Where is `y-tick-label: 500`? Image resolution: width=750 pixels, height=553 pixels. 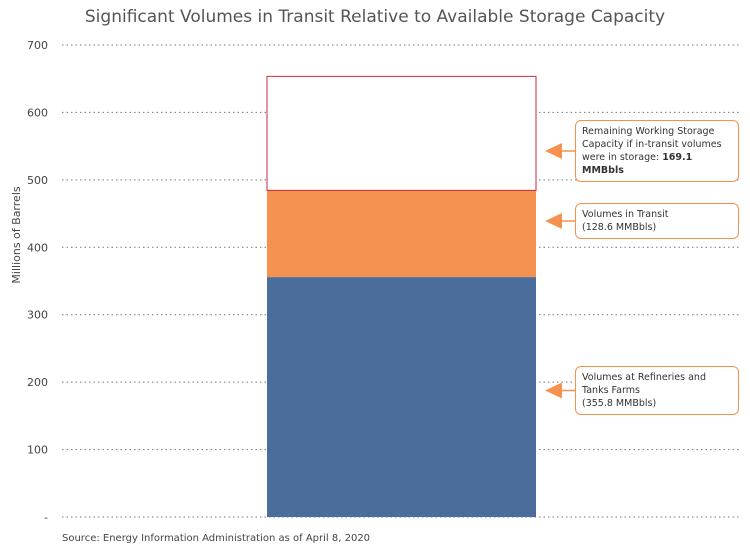
y-tick-label: 500 is located at coordinates (37, 180).